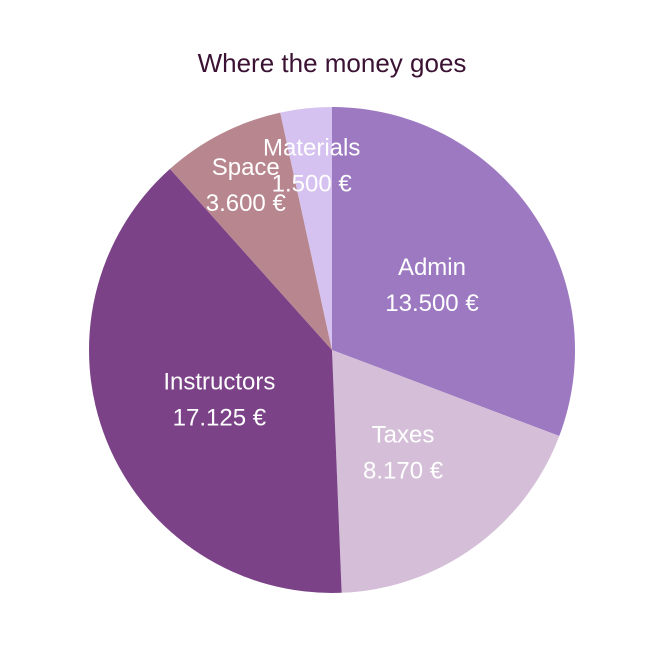 Image resolution: width=668 pixels, height=648 pixels. I want to click on slice-label-materials: Materials, so click(311, 148).